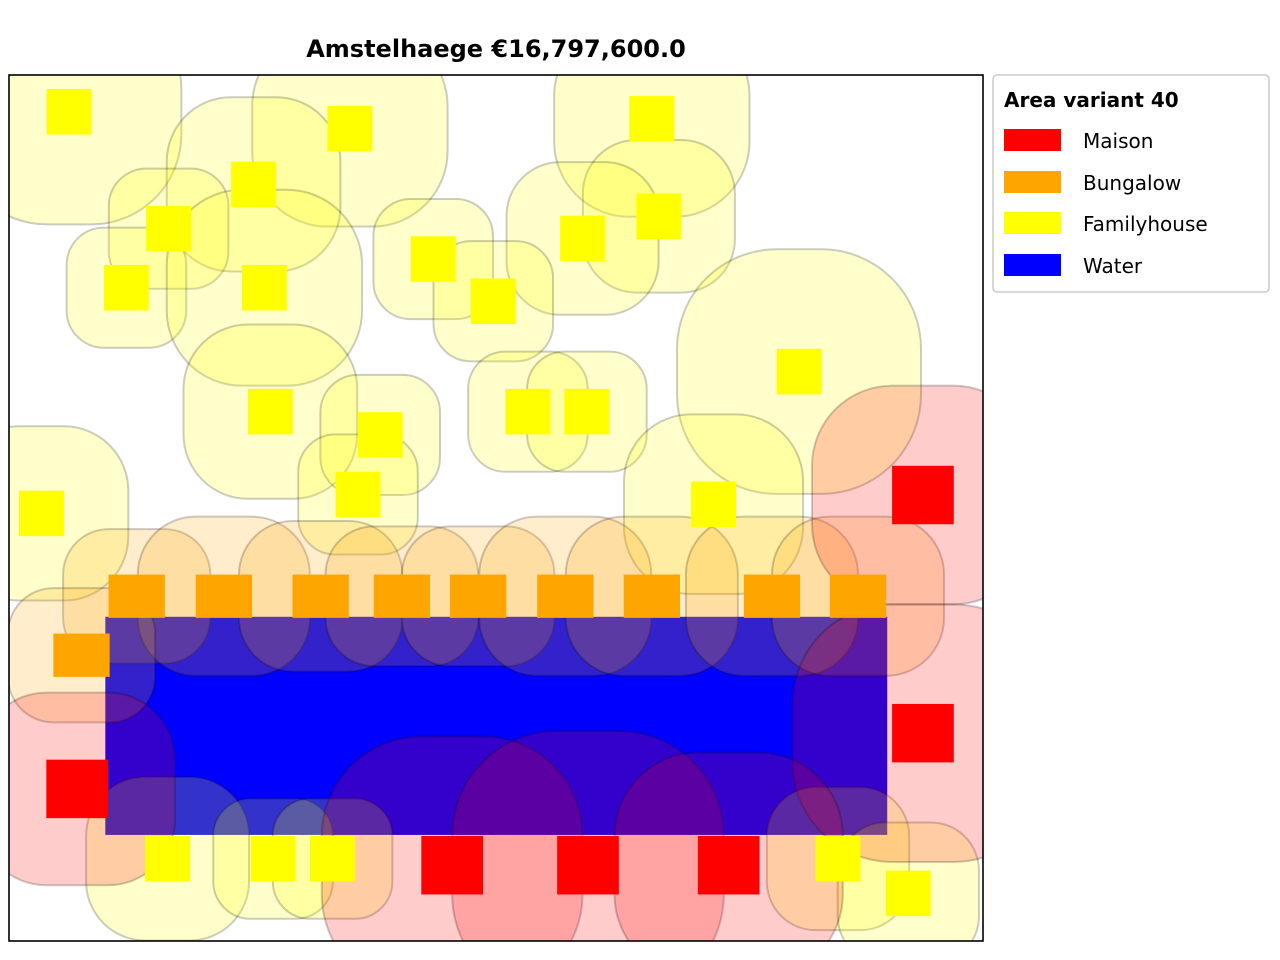 This screenshot has height=960, width=1280. I want to click on legend-frame, so click(1131, 183).